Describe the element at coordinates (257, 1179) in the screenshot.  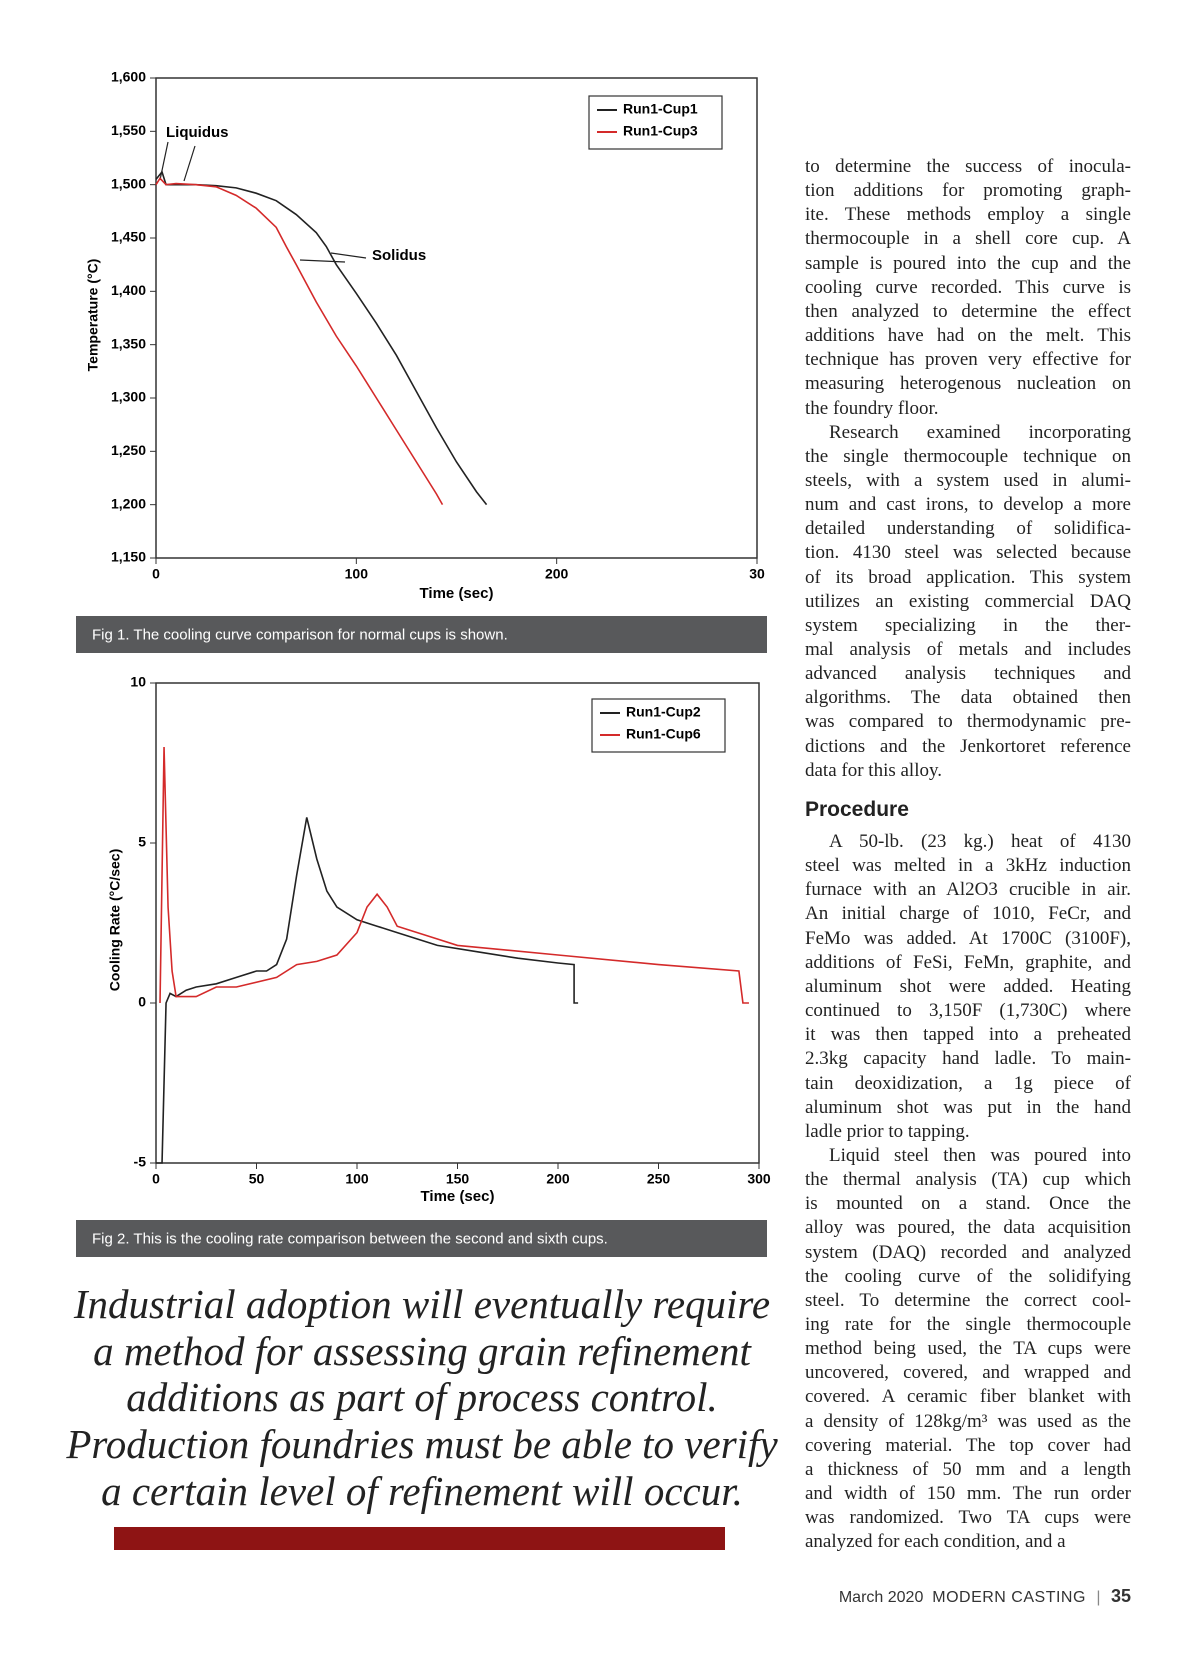
I see `x-tick-label: 50` at that location.